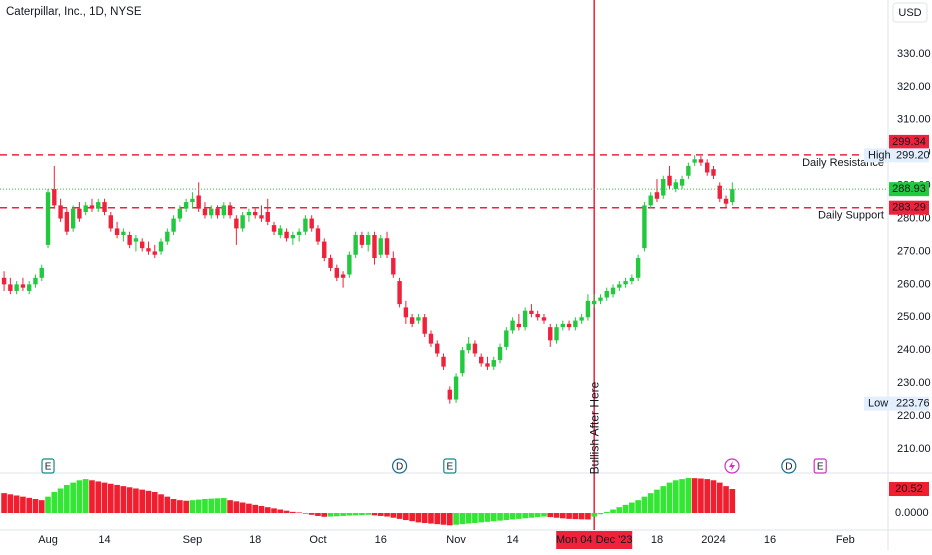 The width and height of the screenshot is (932, 555). I want to click on y-tick-label: 310.00, so click(914, 120).